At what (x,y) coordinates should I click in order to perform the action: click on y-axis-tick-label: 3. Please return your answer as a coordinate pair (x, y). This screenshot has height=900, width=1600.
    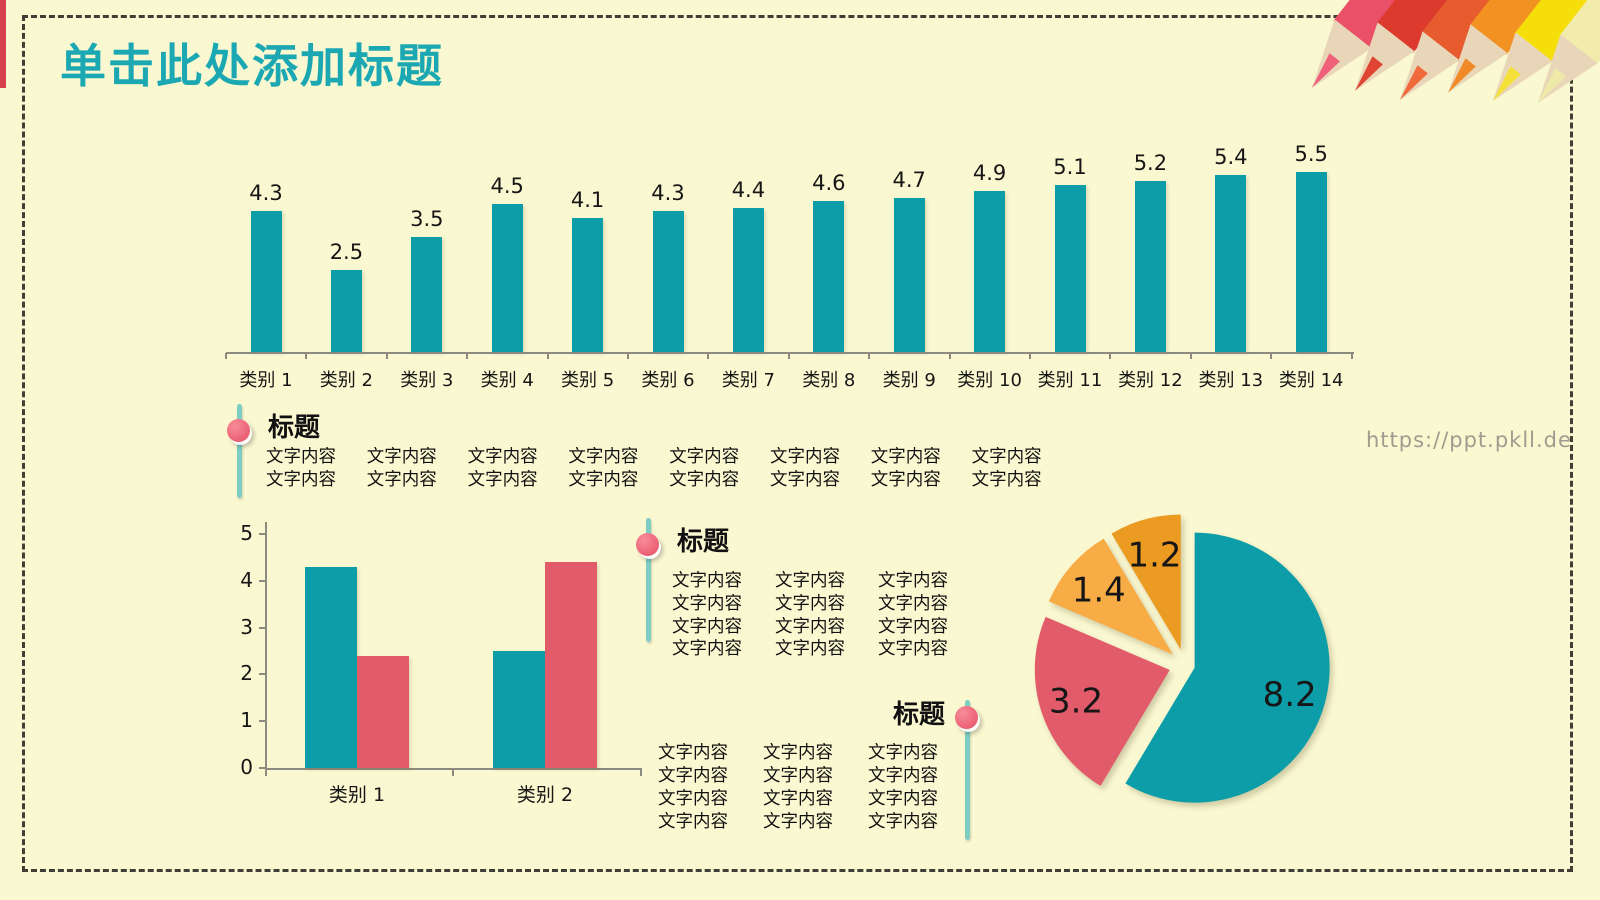
    Looking at the image, I should click on (246, 626).